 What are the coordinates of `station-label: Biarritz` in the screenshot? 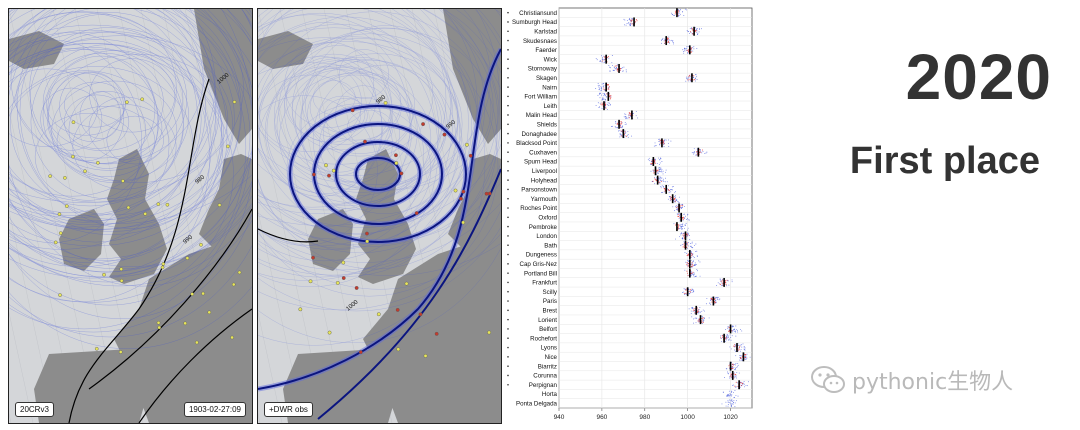 It's located at (547, 366).